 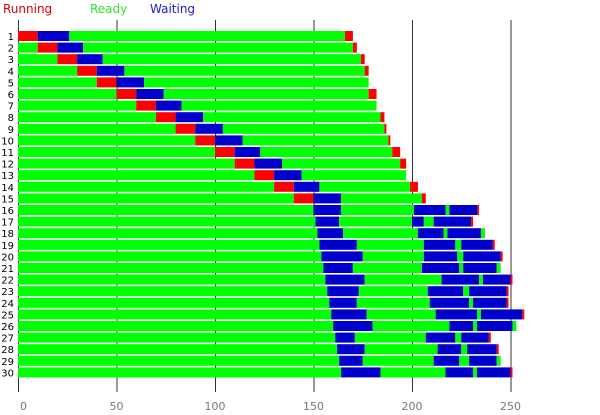 I want to click on row-label-9: 9, so click(x=11, y=130).